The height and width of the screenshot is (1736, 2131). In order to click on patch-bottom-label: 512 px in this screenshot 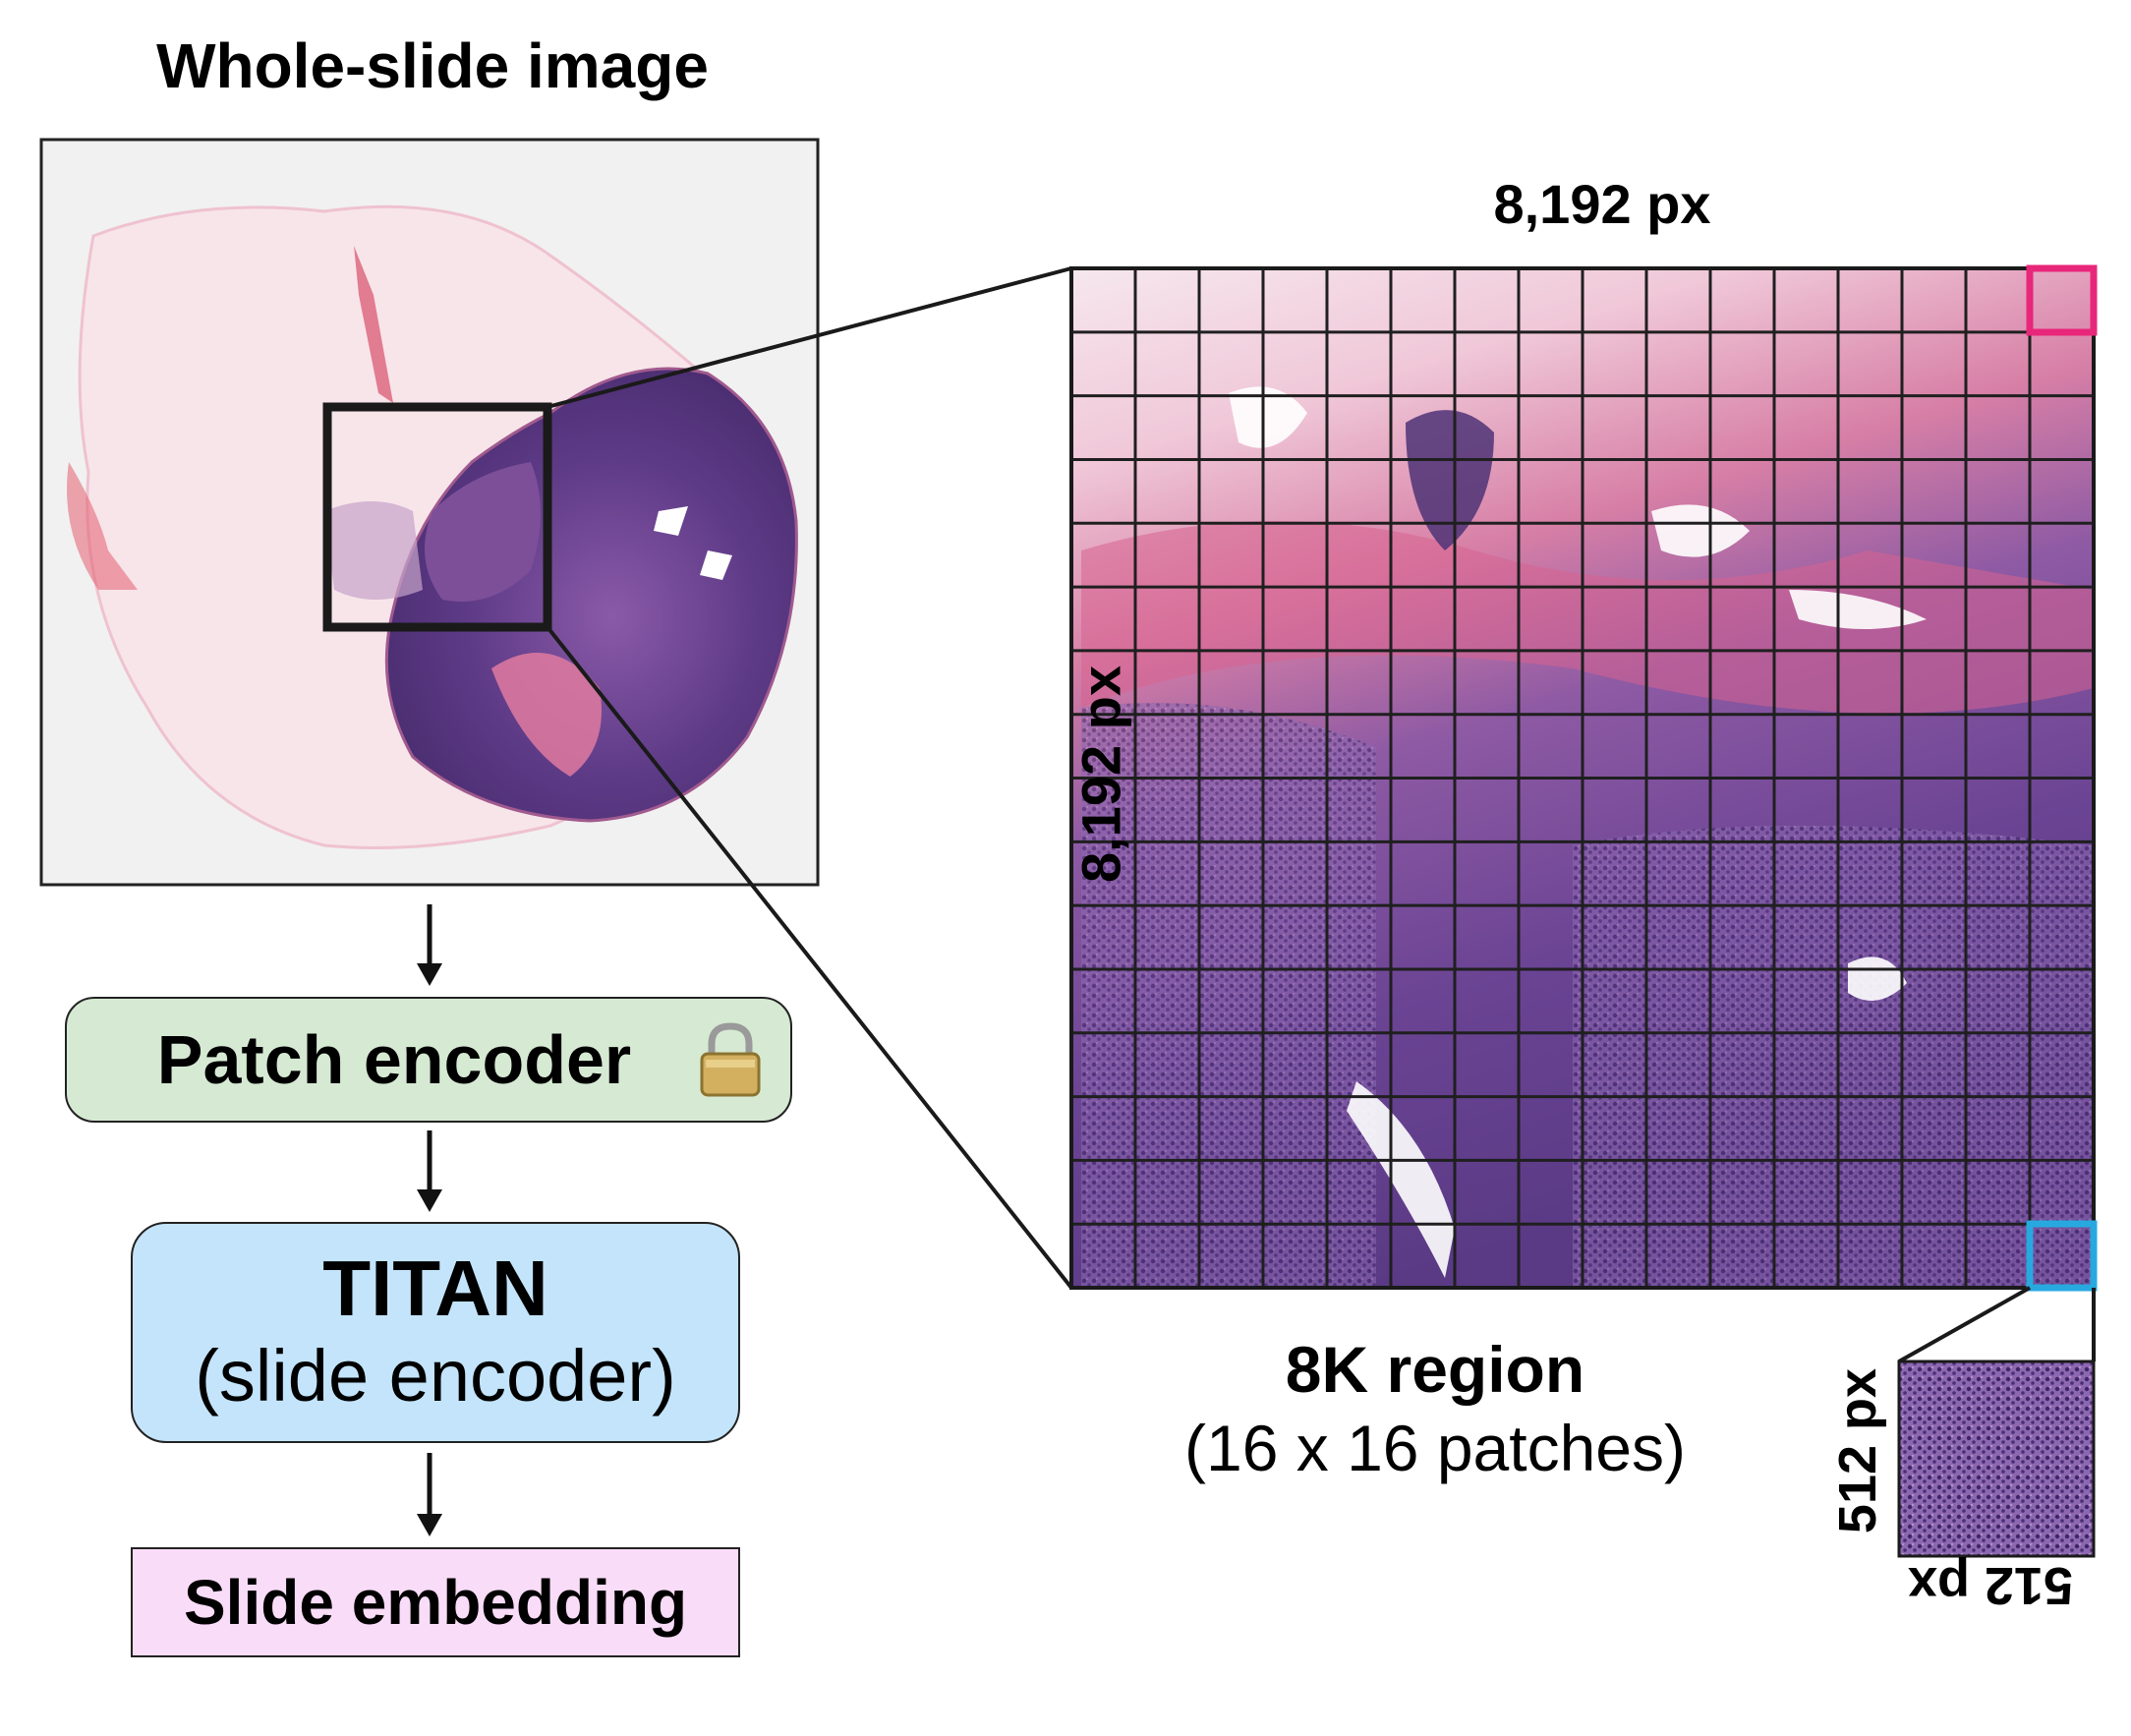, I will do `click(1990, 1585)`.